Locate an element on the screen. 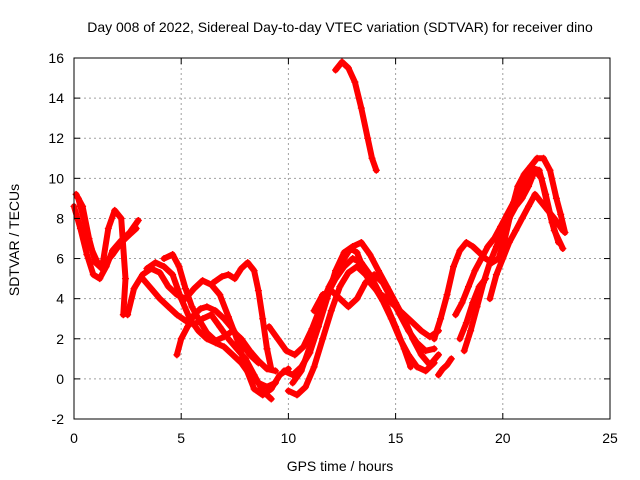  y-tick-label: 0 is located at coordinates (60, 379).